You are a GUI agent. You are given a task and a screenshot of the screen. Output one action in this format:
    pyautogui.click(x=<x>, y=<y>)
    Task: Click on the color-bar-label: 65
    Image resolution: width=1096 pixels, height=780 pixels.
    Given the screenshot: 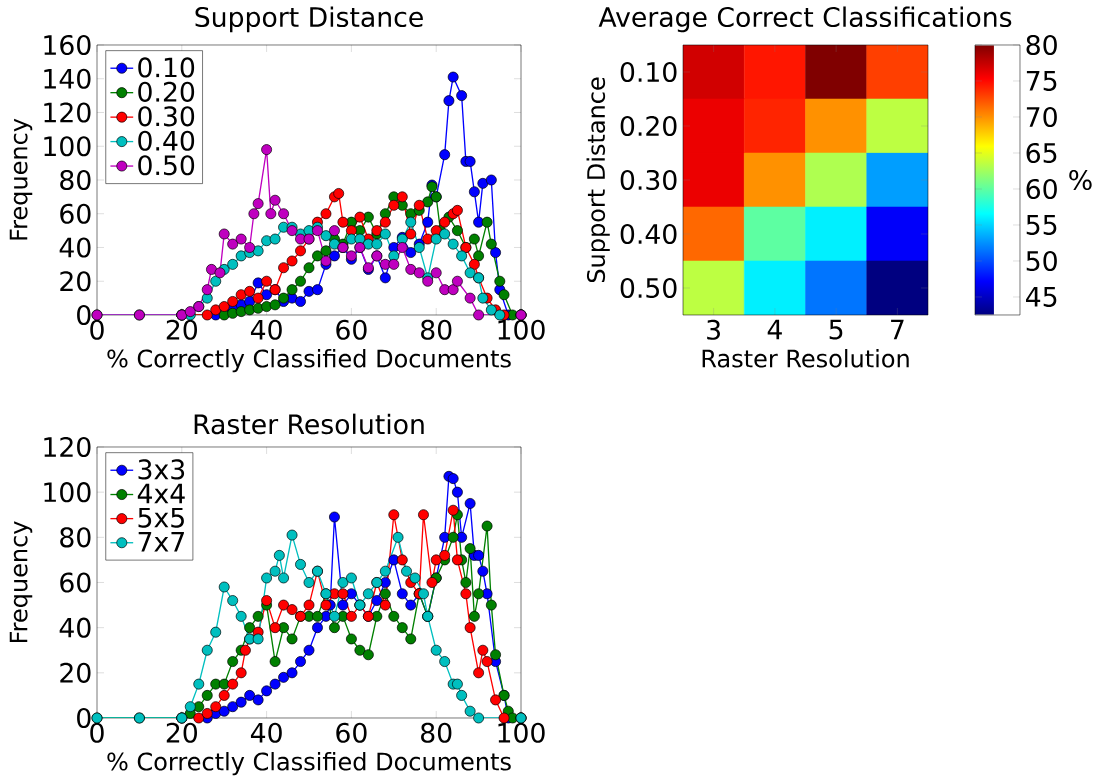 What is the action you would take?
    pyautogui.click(x=1041, y=153)
    